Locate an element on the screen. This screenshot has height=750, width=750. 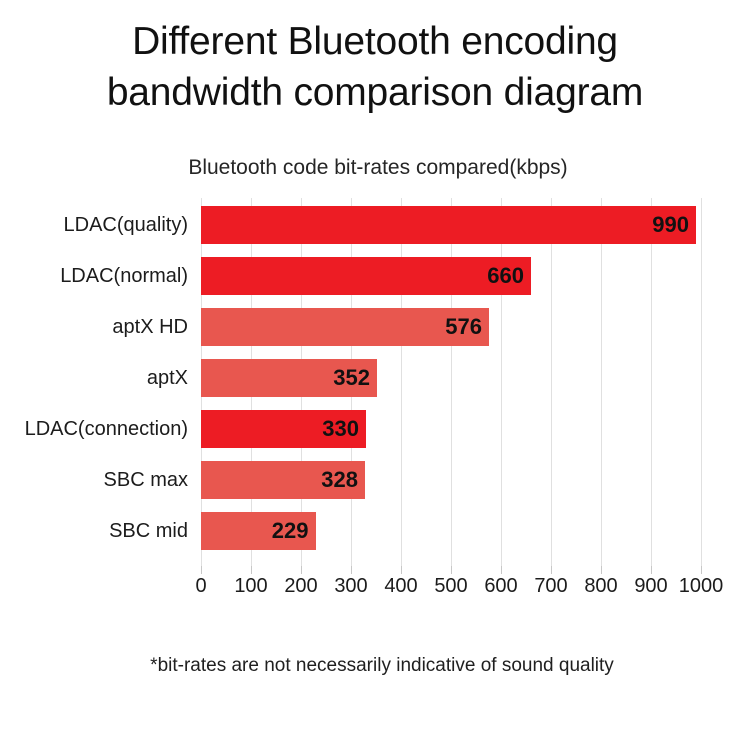
bar-value-label: 330 is located at coordinates (340, 428).